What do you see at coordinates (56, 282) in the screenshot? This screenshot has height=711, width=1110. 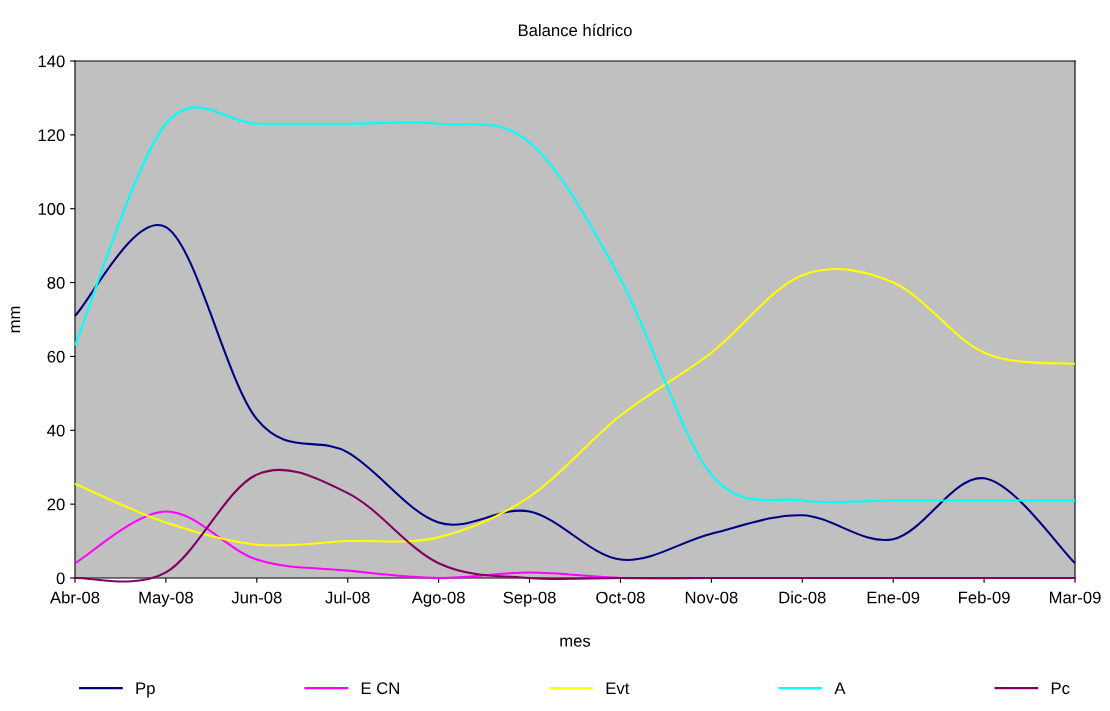 I see `y-tick-label: 80` at bounding box center [56, 282].